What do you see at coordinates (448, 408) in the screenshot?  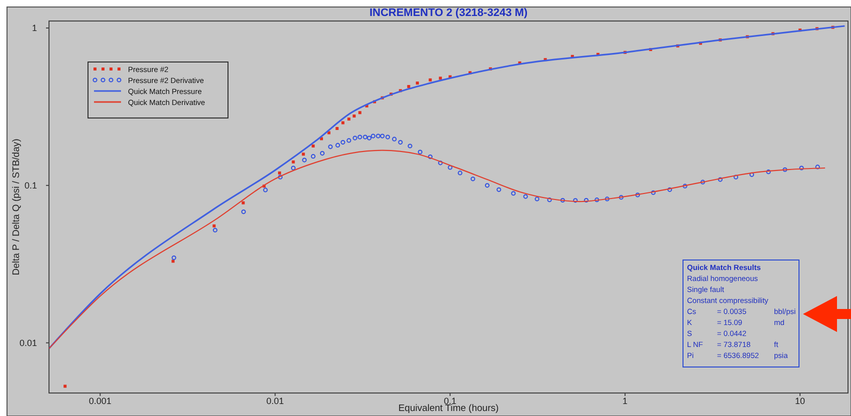 I see `x-axis-title: Equivalent Time (hours)` at bounding box center [448, 408].